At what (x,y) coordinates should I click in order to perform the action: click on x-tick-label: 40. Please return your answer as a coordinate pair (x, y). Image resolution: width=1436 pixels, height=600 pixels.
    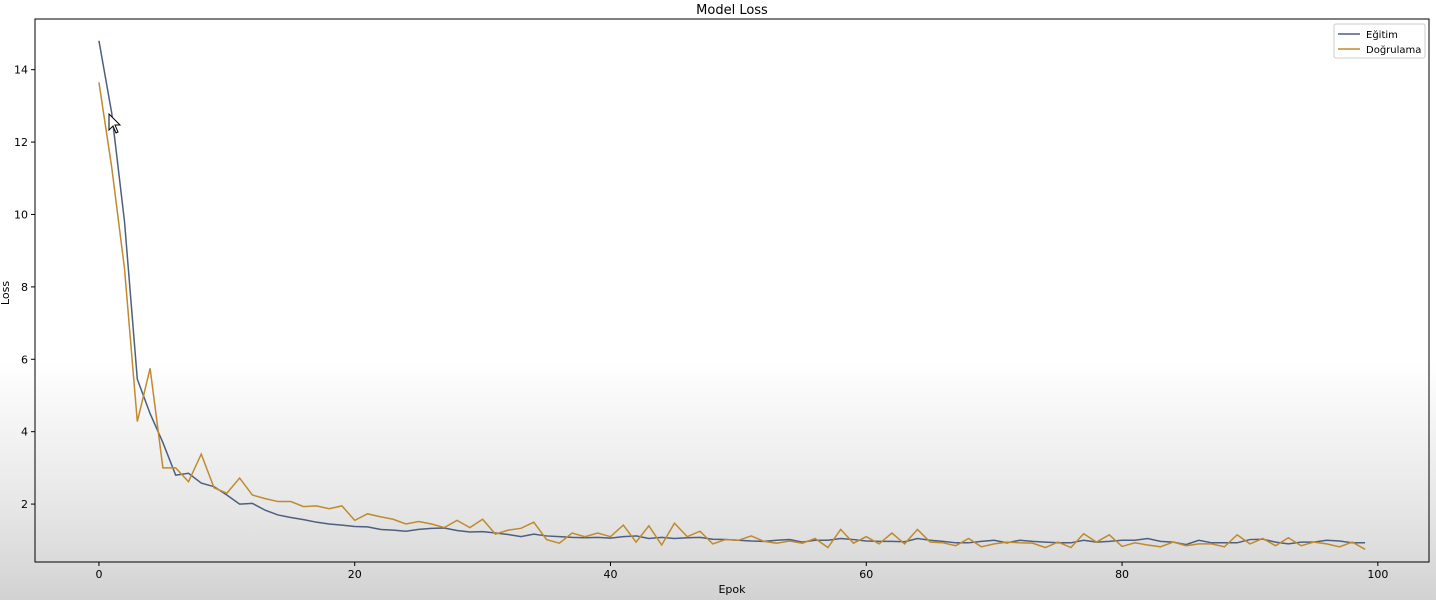
    Looking at the image, I should click on (611, 574).